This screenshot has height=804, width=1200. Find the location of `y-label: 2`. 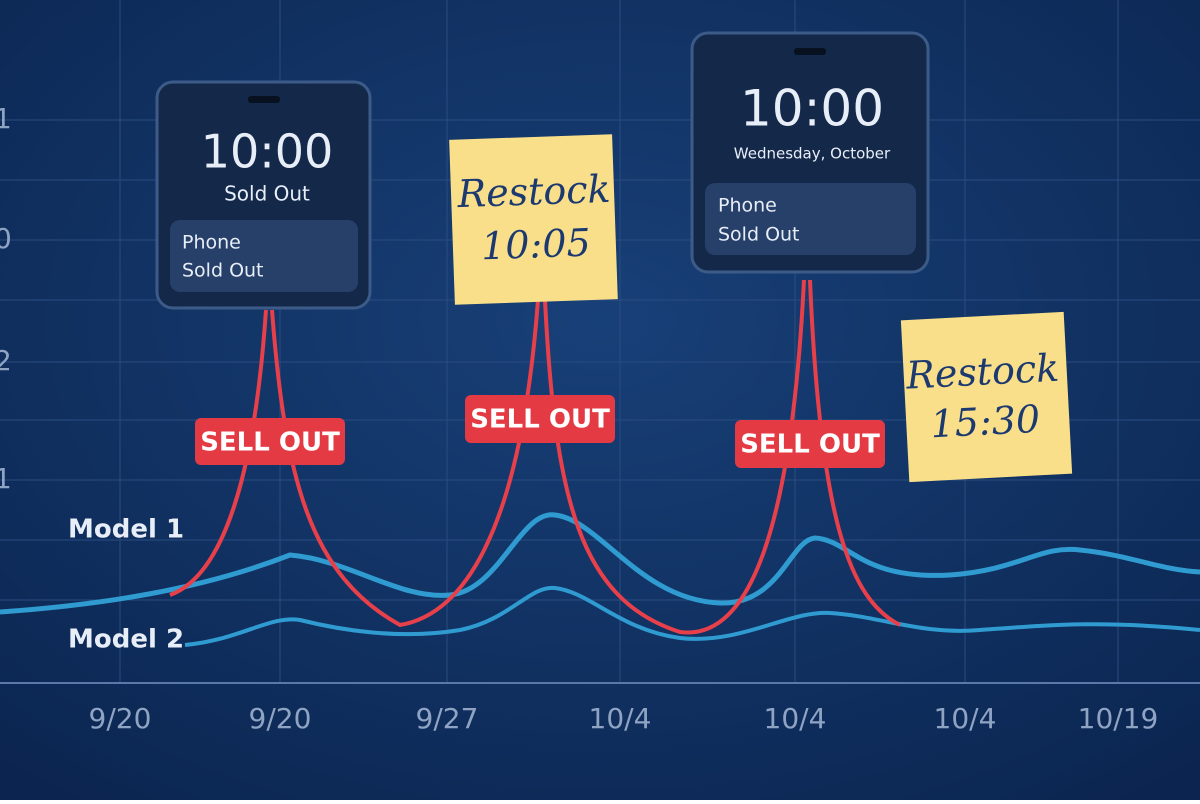

y-label: 2 is located at coordinates (6, 360).